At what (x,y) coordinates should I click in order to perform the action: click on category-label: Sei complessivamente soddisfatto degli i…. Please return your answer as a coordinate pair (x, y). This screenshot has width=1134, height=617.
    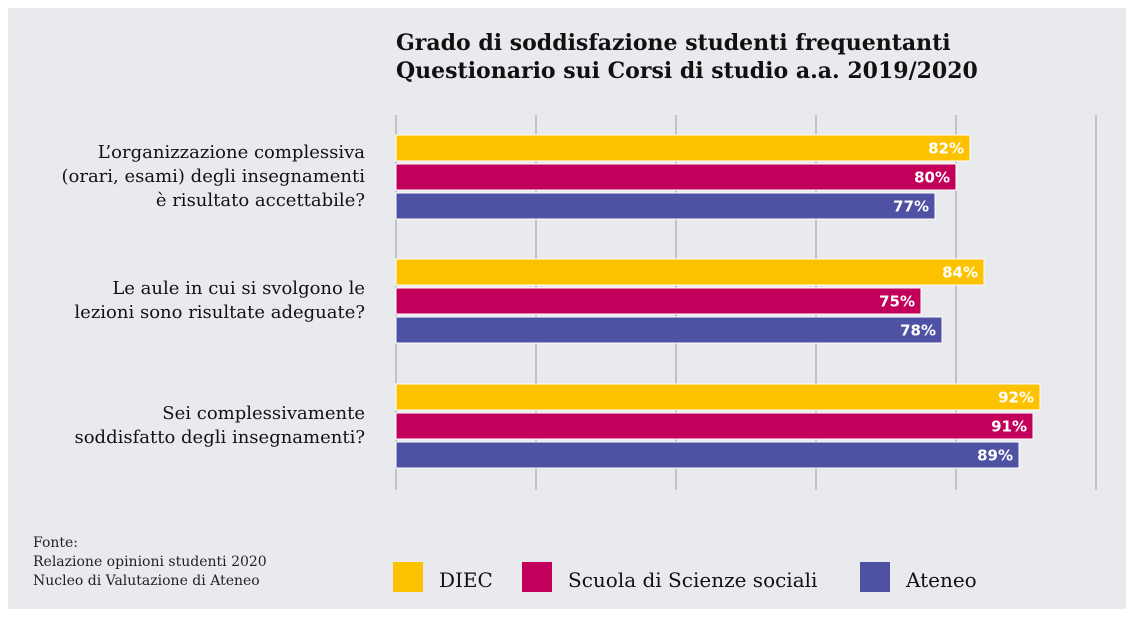
    Looking at the image, I should click on (219, 425).